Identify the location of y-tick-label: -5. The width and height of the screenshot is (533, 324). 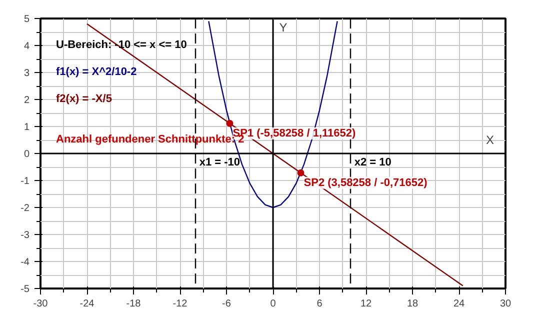
(25, 289).